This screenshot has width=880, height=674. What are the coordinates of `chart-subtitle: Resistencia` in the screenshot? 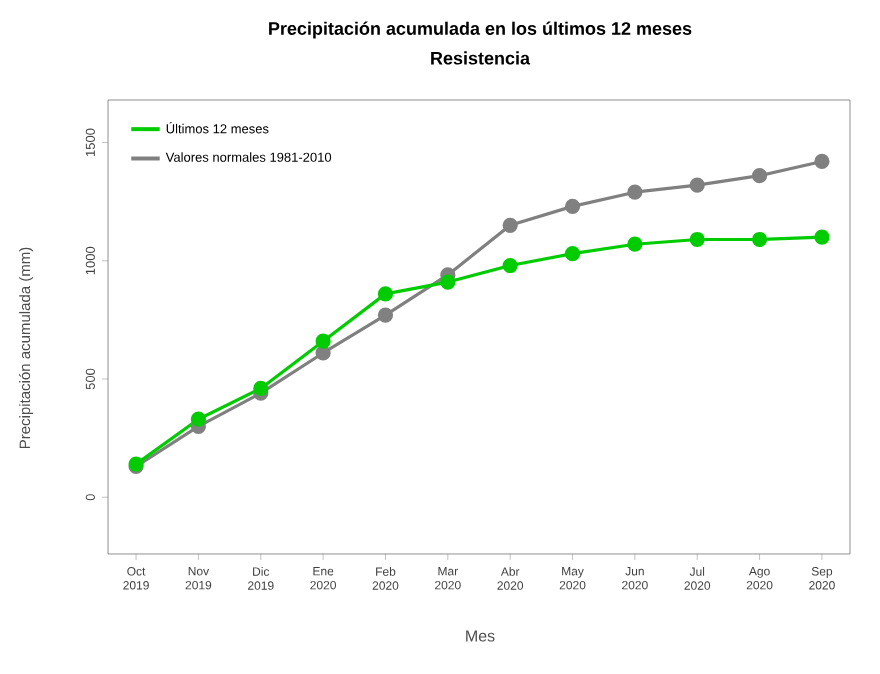 It's located at (481, 58).